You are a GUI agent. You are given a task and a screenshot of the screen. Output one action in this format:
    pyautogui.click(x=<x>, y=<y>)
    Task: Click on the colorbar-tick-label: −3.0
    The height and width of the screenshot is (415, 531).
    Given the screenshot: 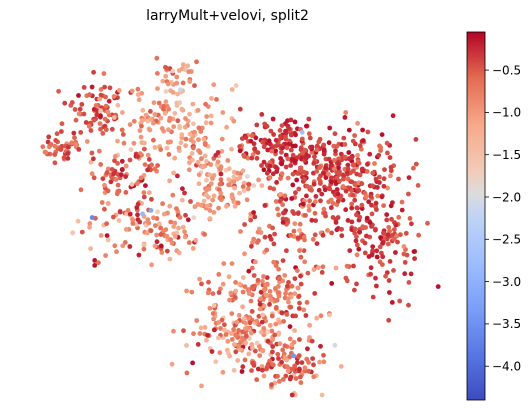 What is the action you would take?
    pyautogui.click(x=506, y=282)
    